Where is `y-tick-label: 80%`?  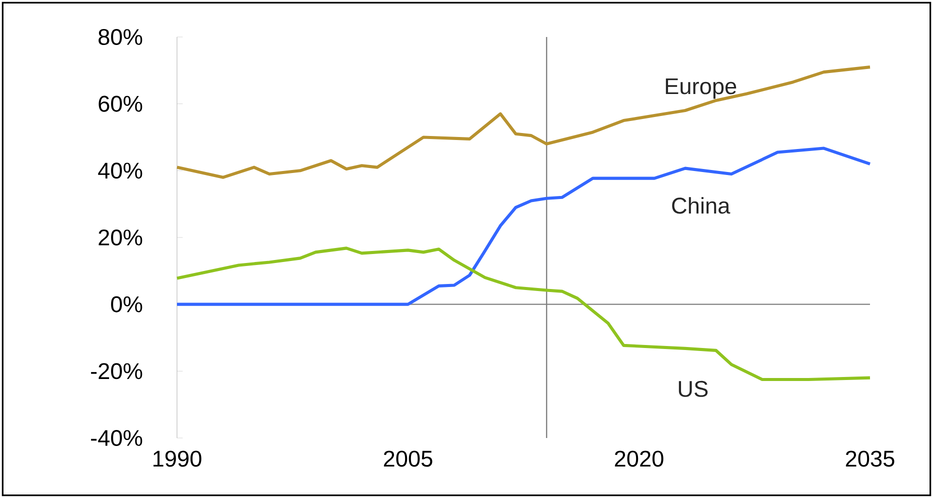 y-tick-label: 80% is located at coordinates (120, 37).